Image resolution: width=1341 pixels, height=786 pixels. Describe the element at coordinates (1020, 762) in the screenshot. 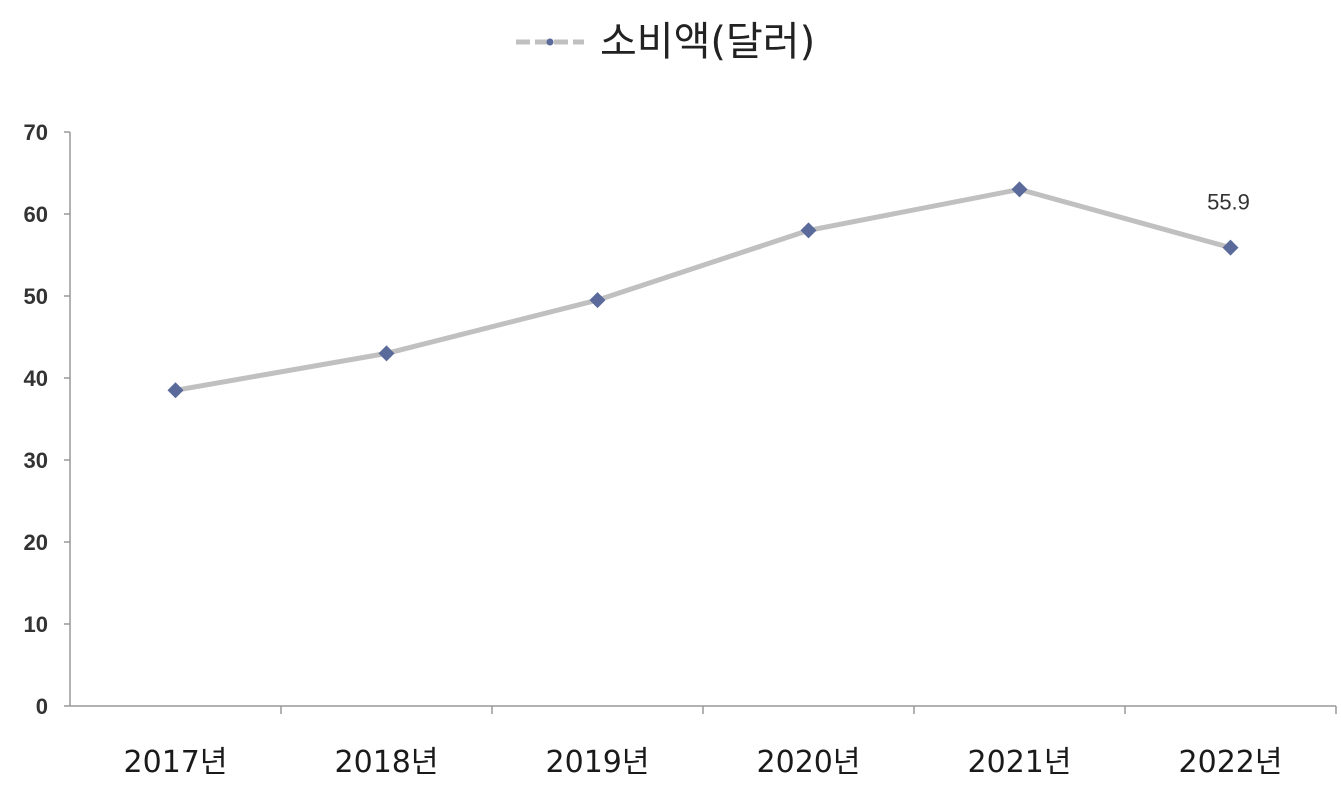

I see `x-category-label: 2021년` at that location.